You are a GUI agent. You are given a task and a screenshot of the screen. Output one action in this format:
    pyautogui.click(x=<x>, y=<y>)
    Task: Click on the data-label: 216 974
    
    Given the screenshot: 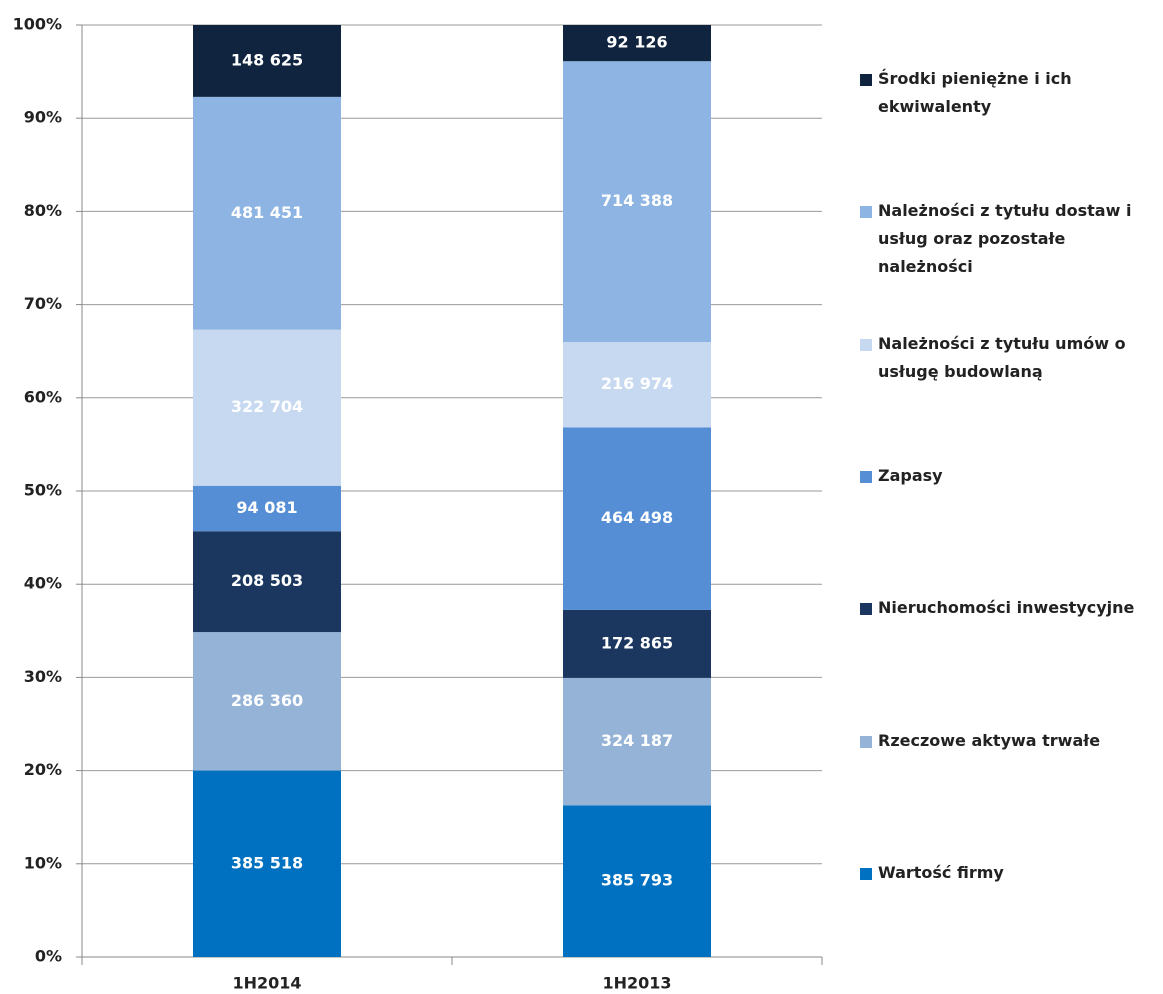 What is the action you would take?
    pyautogui.click(x=637, y=383)
    